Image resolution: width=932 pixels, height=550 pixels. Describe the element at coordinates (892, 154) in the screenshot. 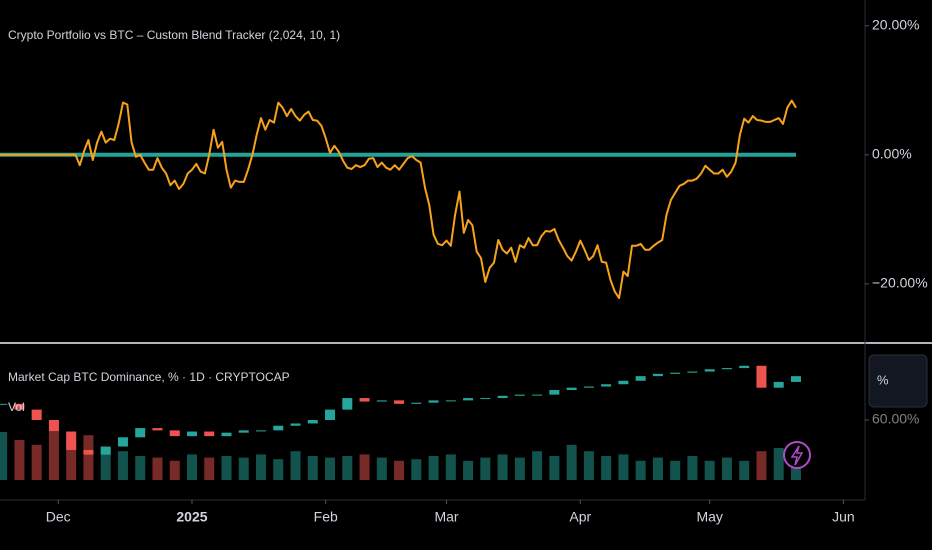

I see `y-tick-label: 0.00%` at that location.